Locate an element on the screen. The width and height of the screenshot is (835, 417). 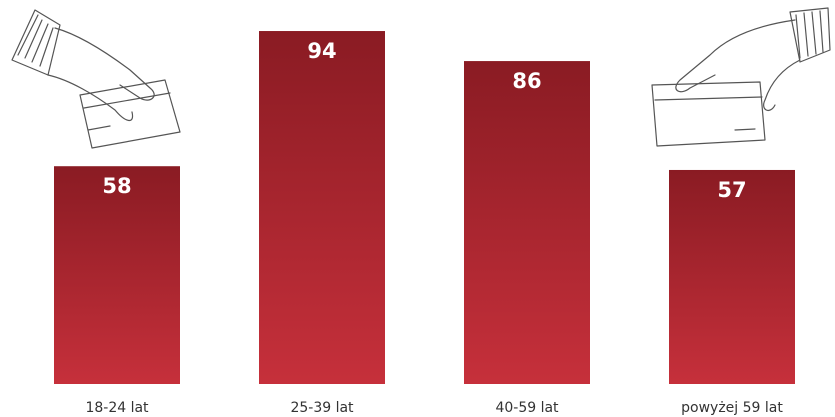
value-label: 86 is located at coordinates (526, 81).